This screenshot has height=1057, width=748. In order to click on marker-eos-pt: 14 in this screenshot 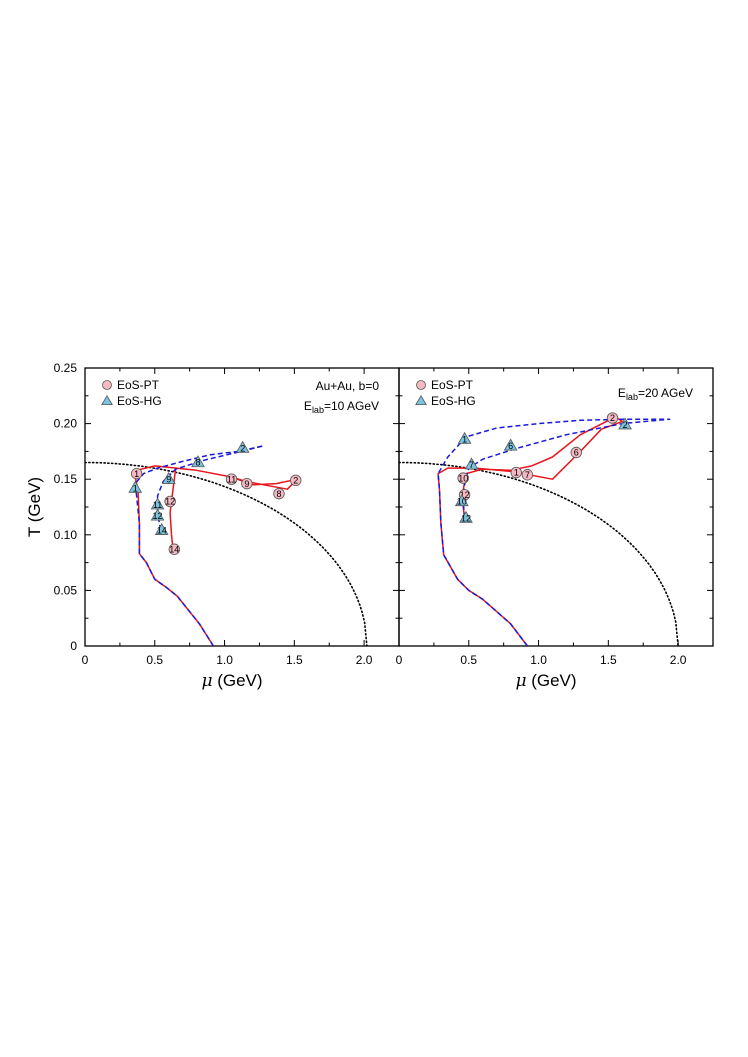, I will do `click(174, 549)`.